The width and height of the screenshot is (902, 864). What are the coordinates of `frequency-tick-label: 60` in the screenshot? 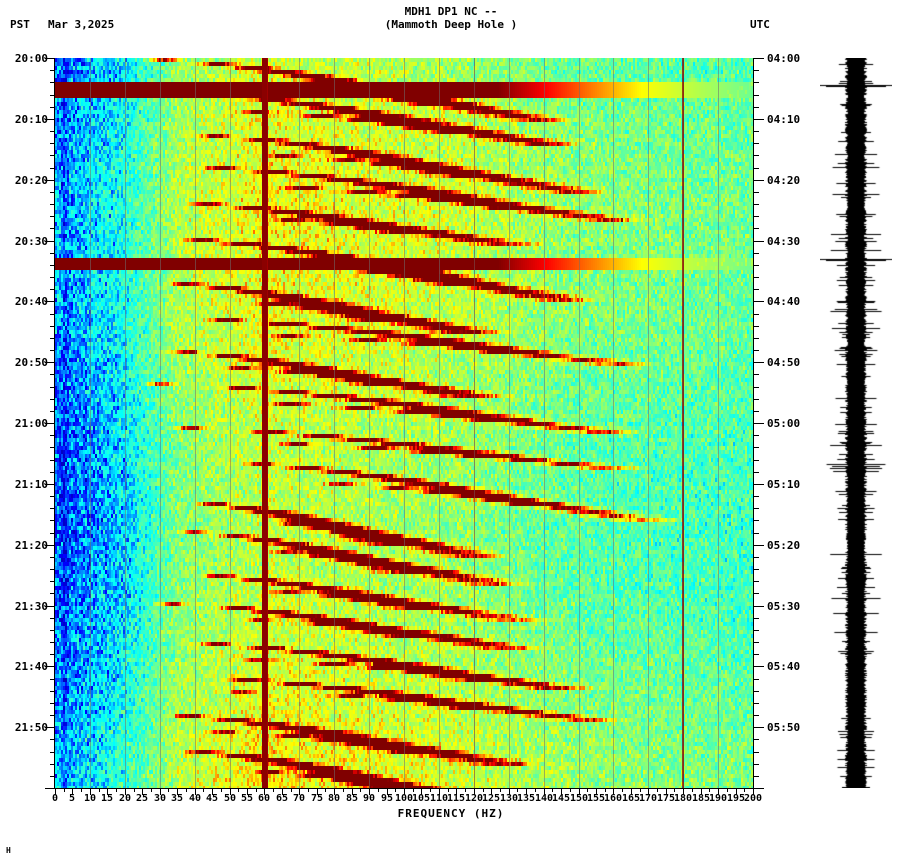 It's located at (264, 798).